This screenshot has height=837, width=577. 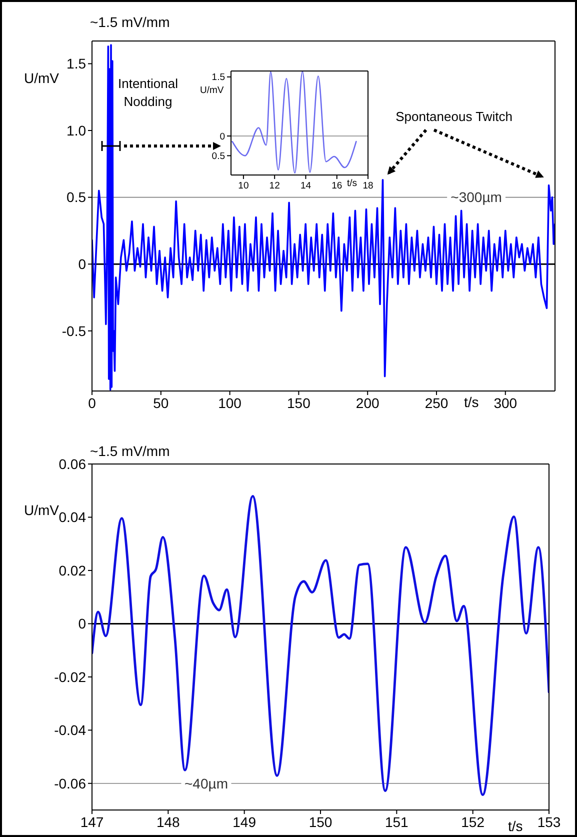 What do you see at coordinates (476, 197) in the screenshot?
I see `ref-line-label: ~300µm` at bounding box center [476, 197].